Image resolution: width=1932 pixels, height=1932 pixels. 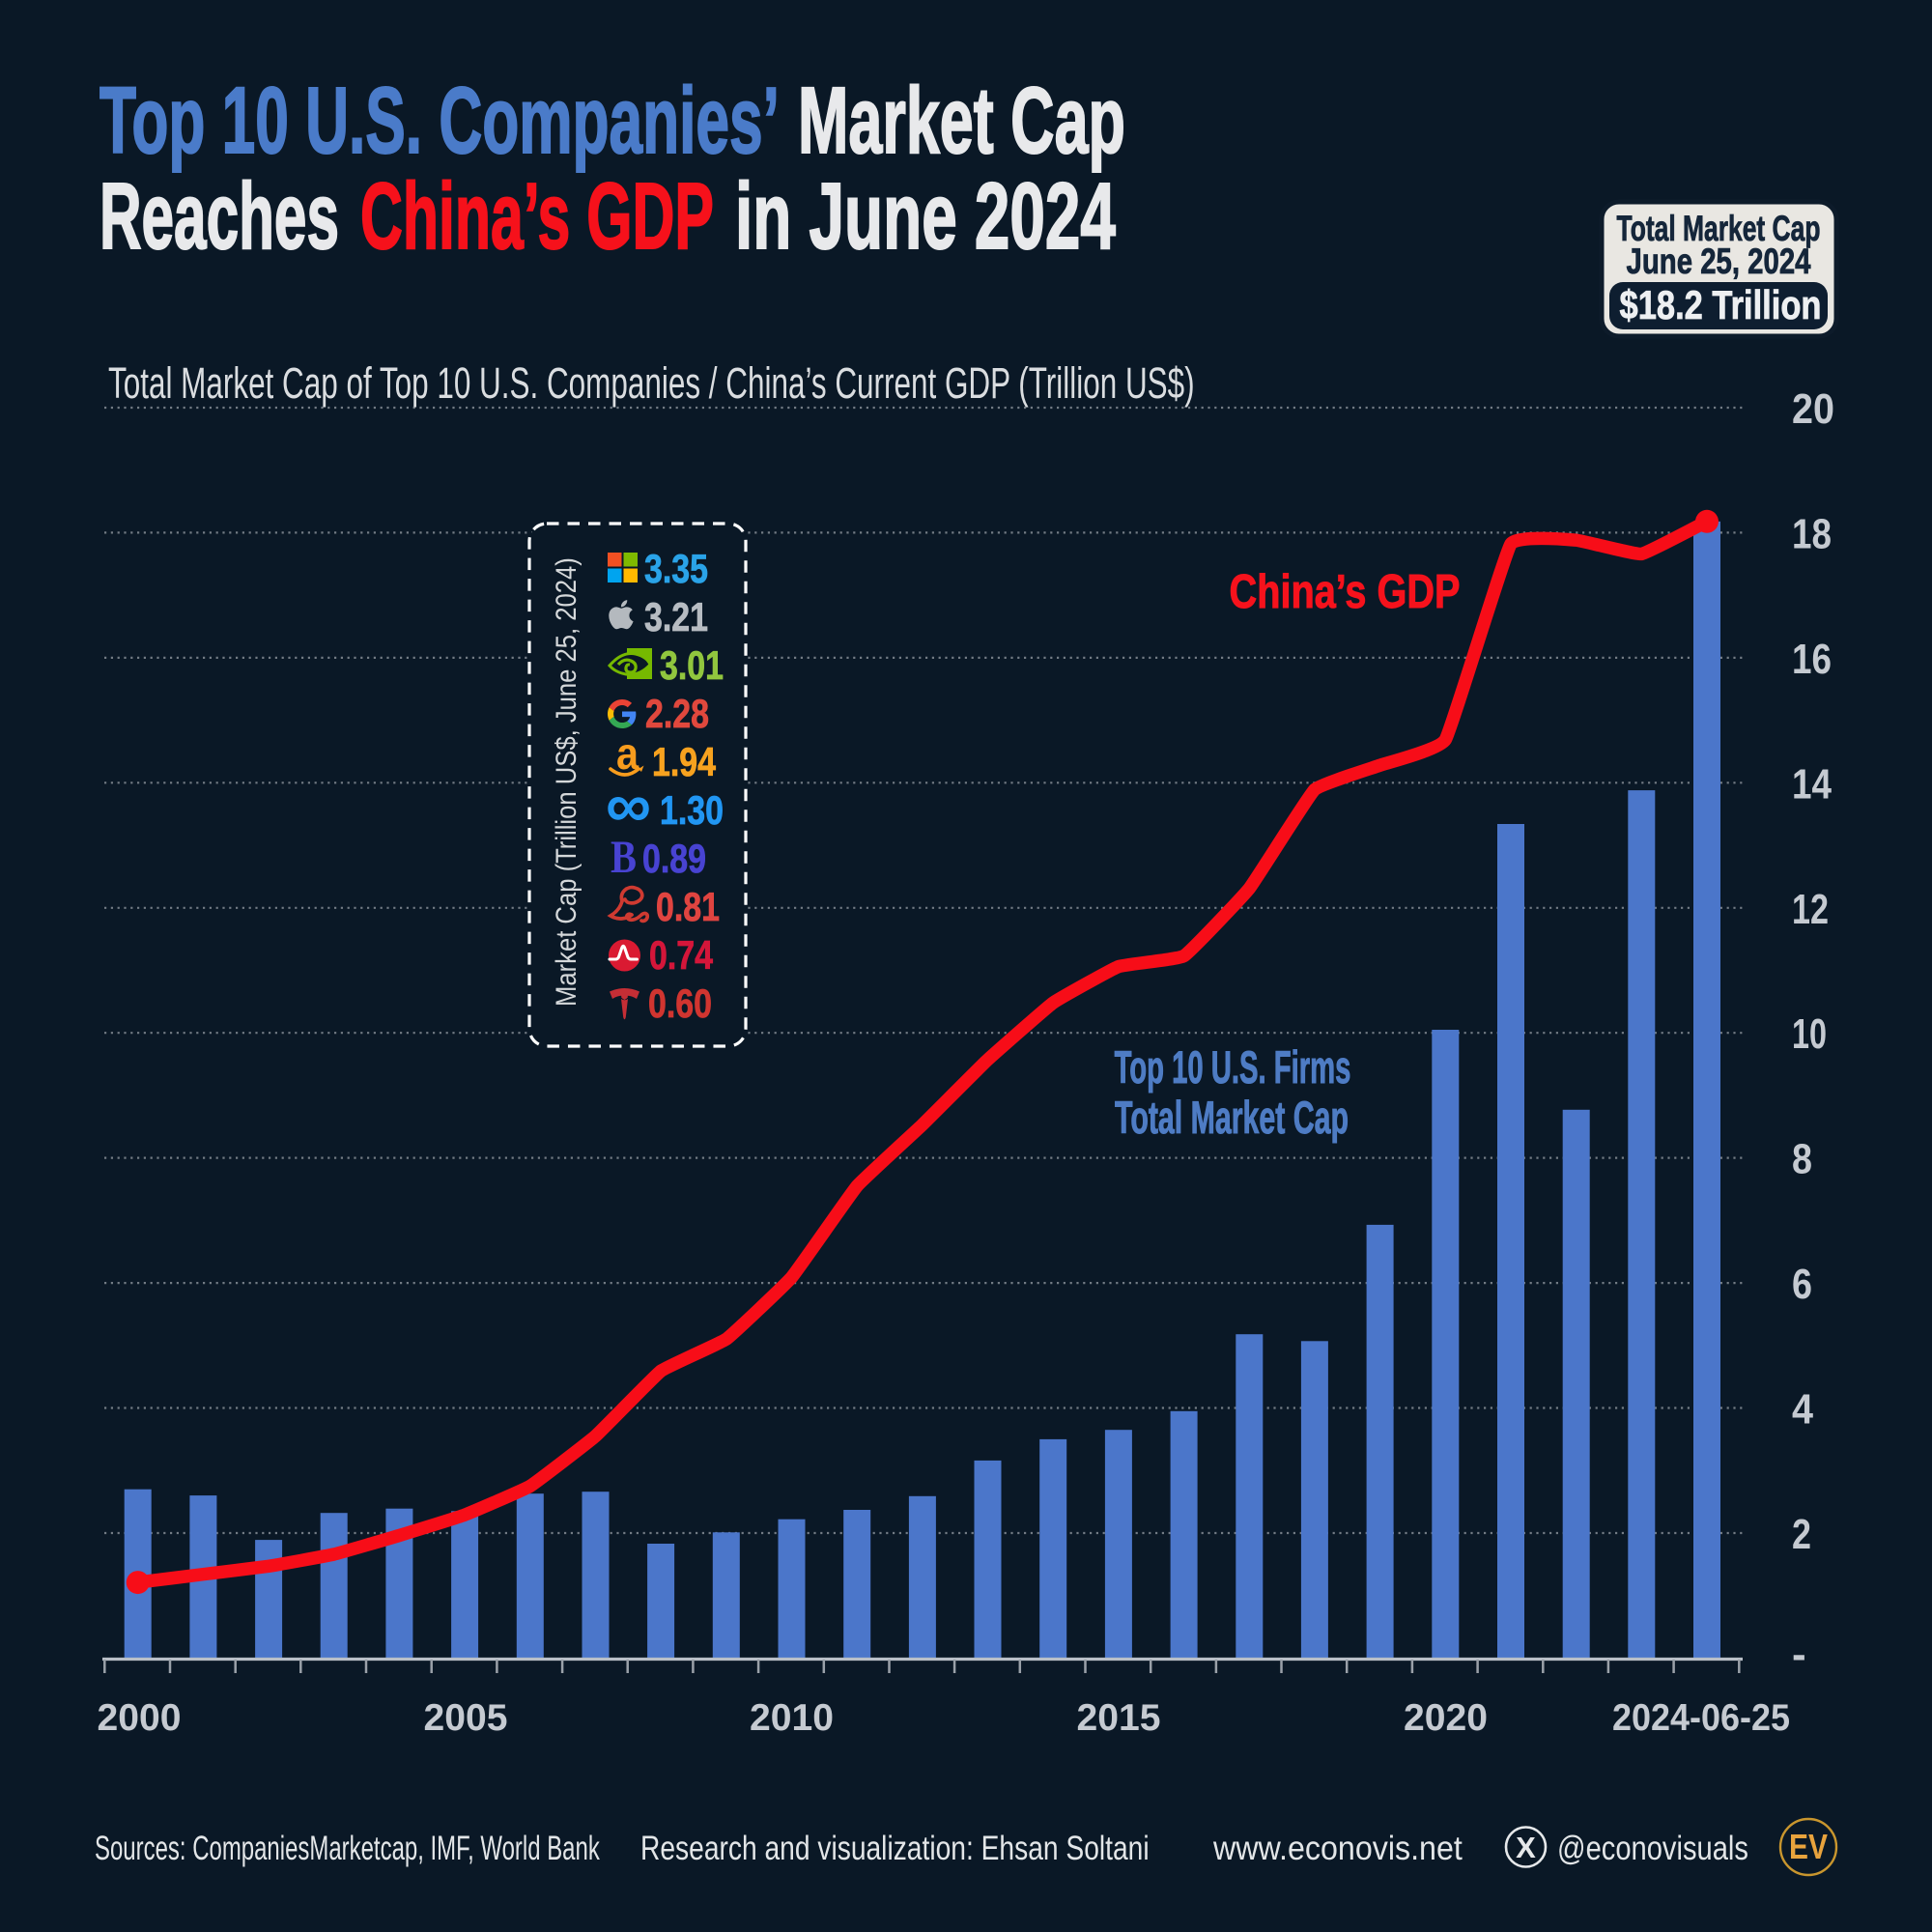 I want to click on svg-text: 0.81, so click(x=688, y=907).